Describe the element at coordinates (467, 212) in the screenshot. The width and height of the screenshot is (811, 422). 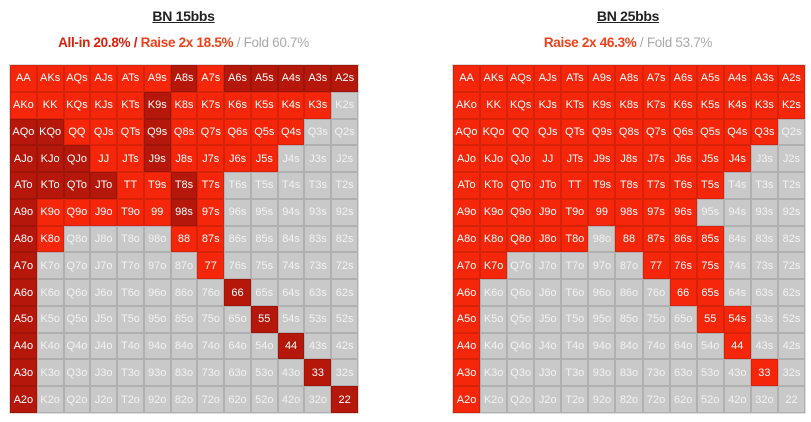
I see `hand-cell-A9o: A9o` at that location.